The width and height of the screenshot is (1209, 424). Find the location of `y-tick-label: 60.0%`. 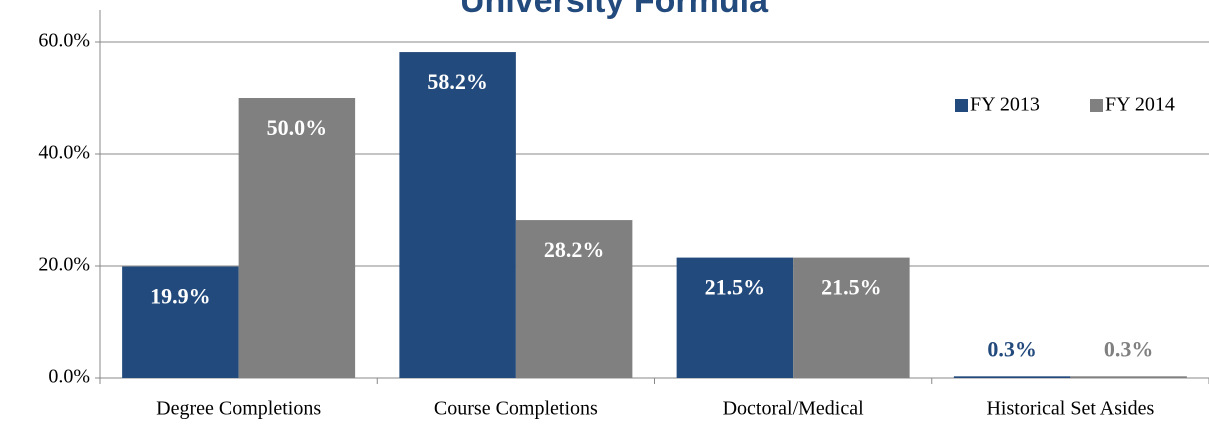

y-tick-label: 60.0% is located at coordinates (64, 41).